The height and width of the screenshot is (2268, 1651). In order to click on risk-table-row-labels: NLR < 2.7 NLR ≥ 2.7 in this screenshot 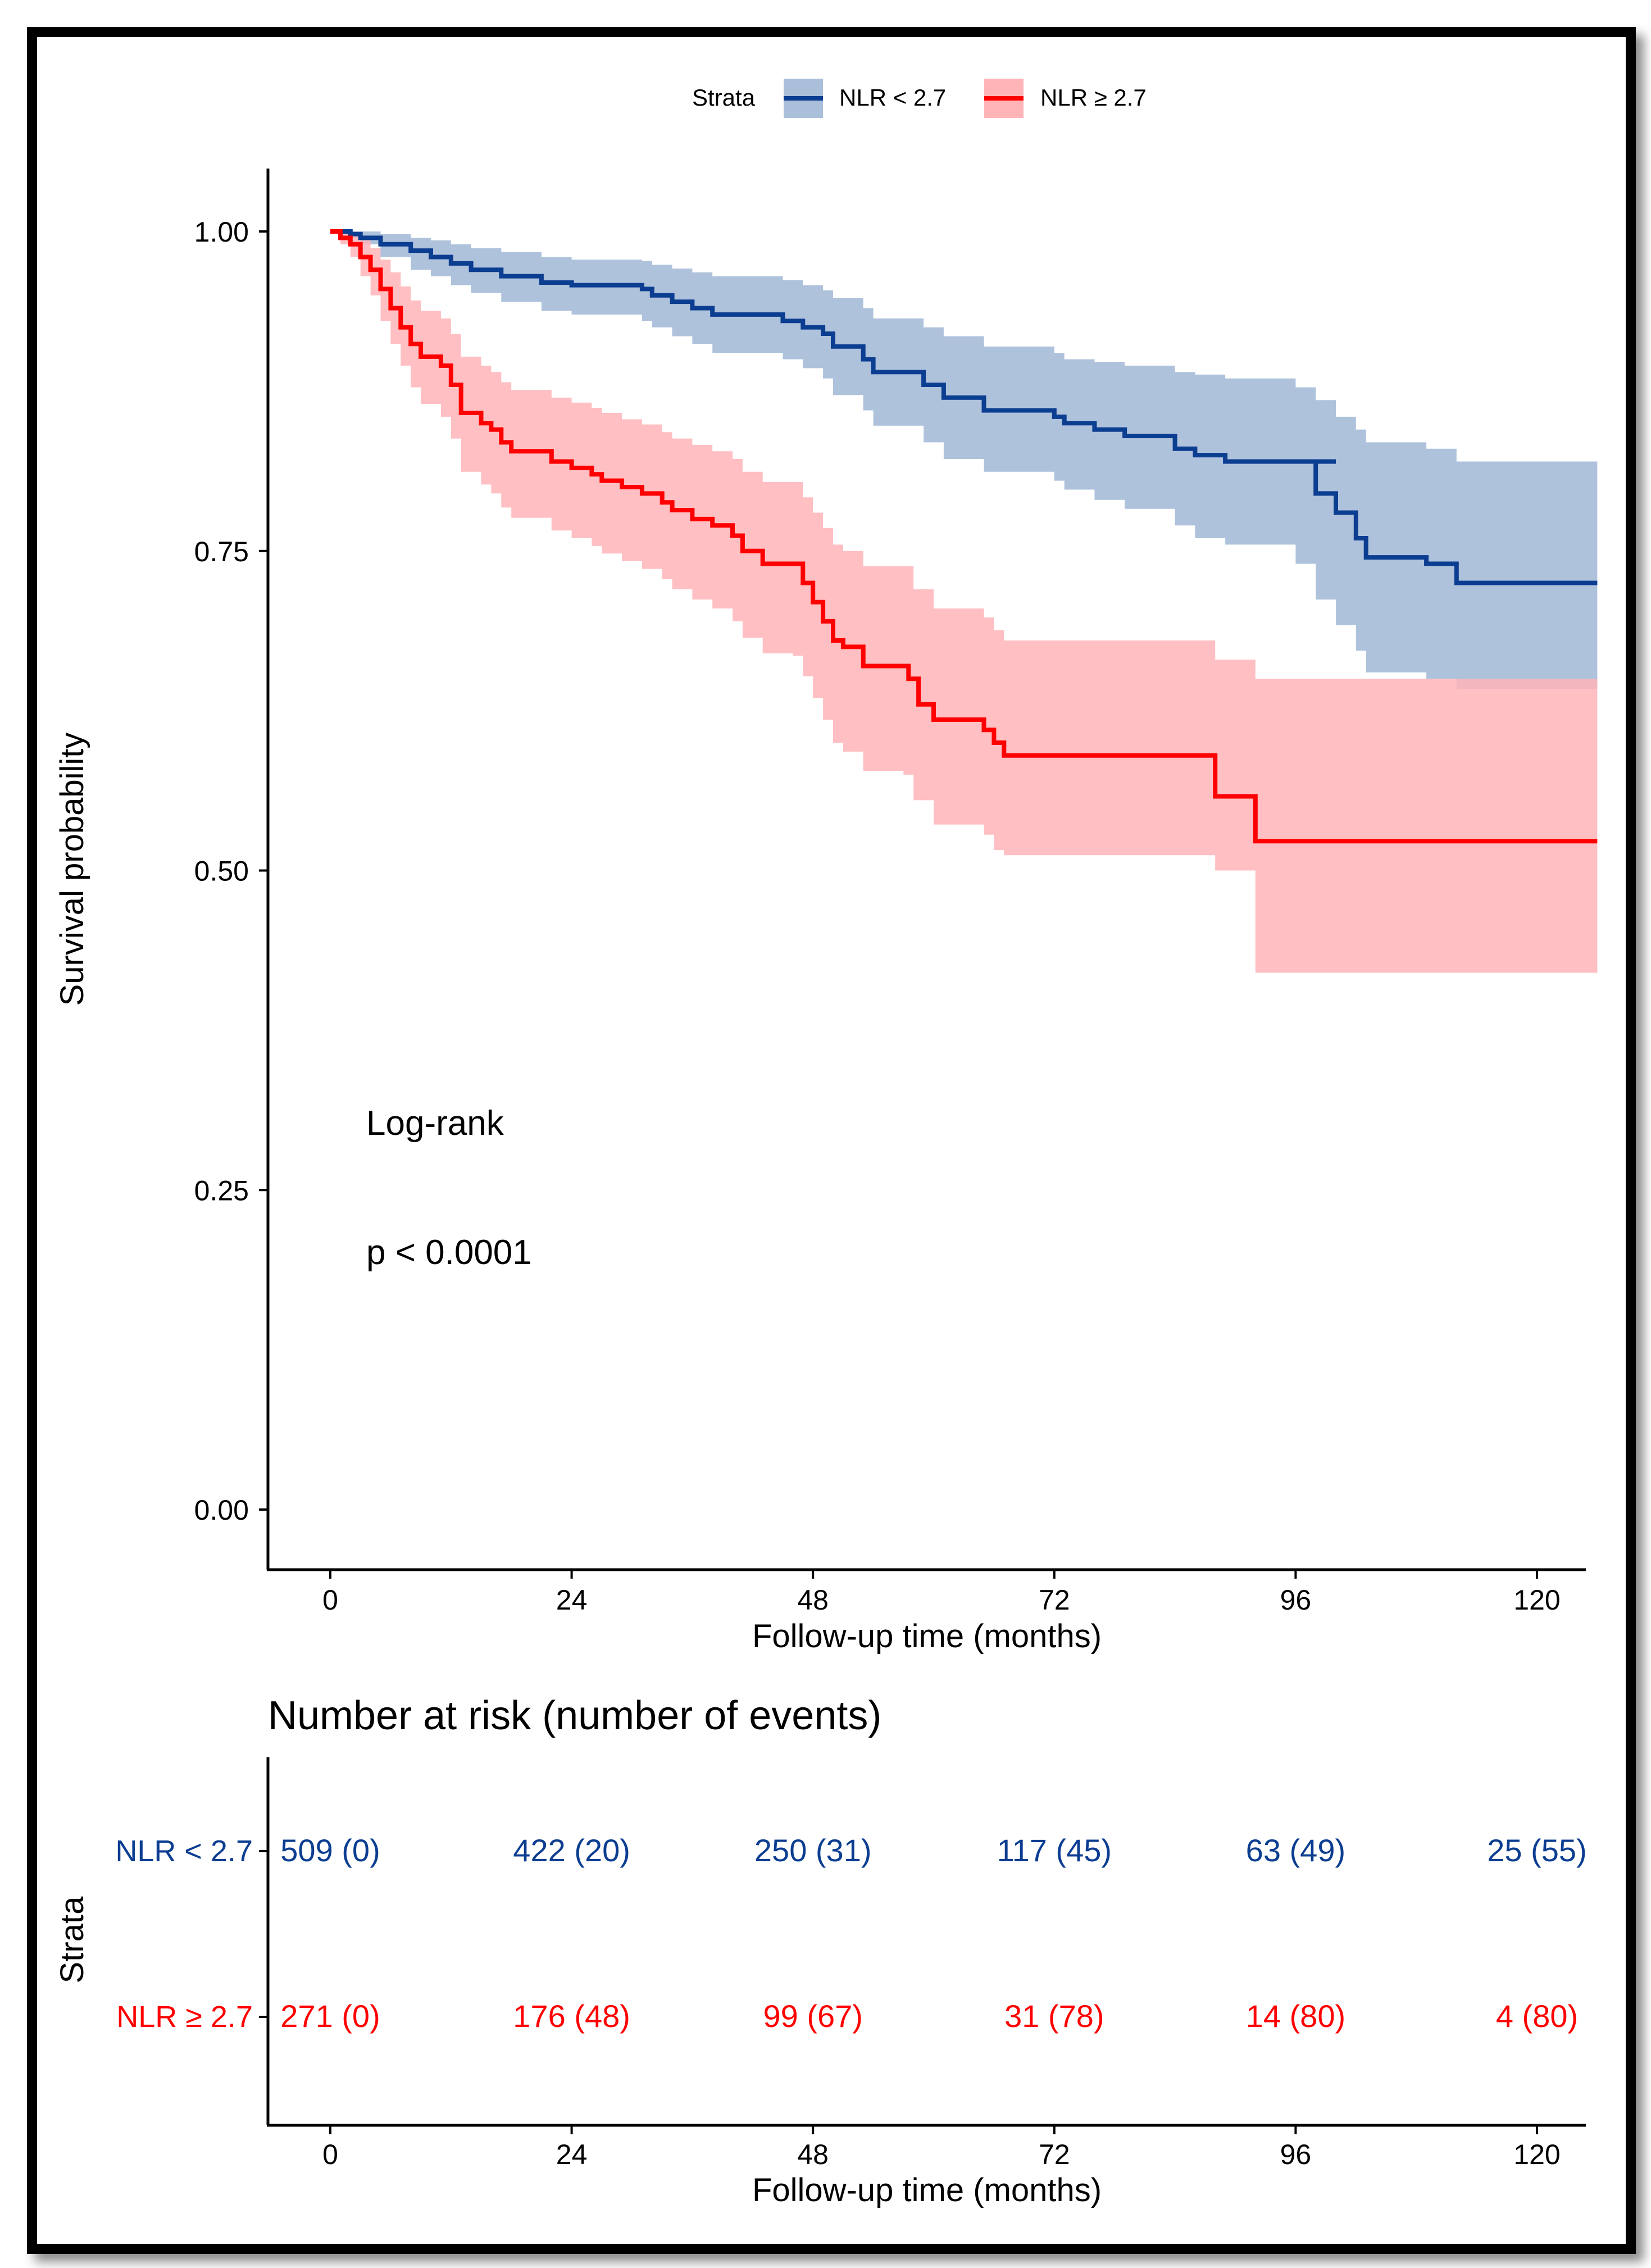, I will do `click(191, 1934)`.